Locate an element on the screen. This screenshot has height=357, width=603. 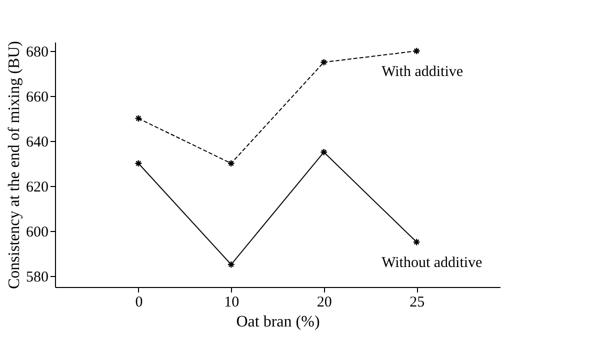
y-tick-label: 620 is located at coordinates (37, 187).